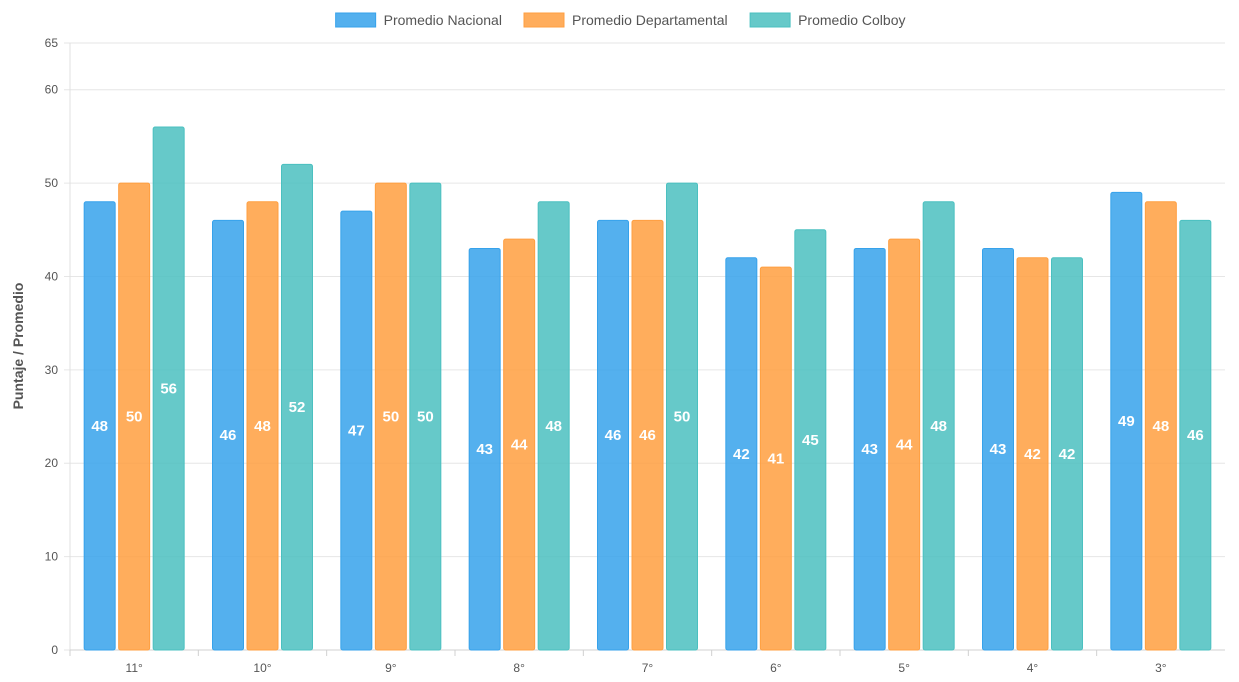 This screenshot has width=1239, height=682. I want to click on bar-value-label: 56, so click(168, 389).